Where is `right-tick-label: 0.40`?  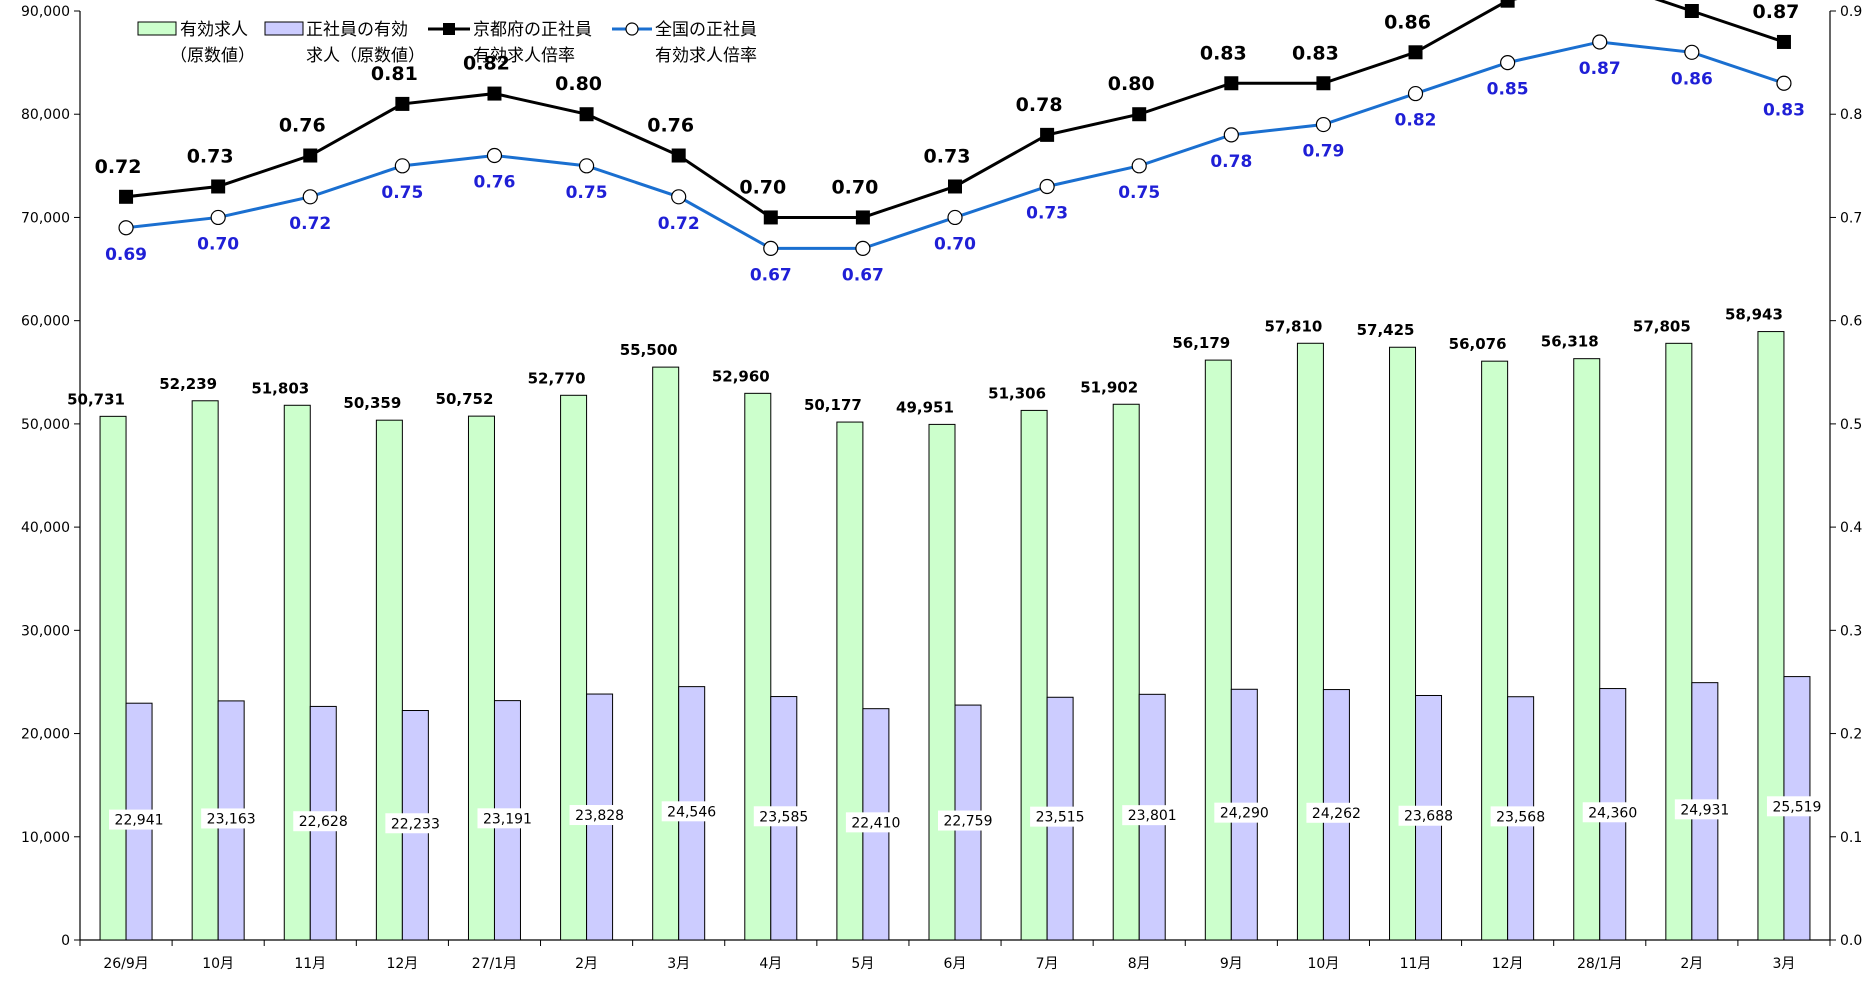
right-tick-label: 0.40 is located at coordinates (1851, 528).